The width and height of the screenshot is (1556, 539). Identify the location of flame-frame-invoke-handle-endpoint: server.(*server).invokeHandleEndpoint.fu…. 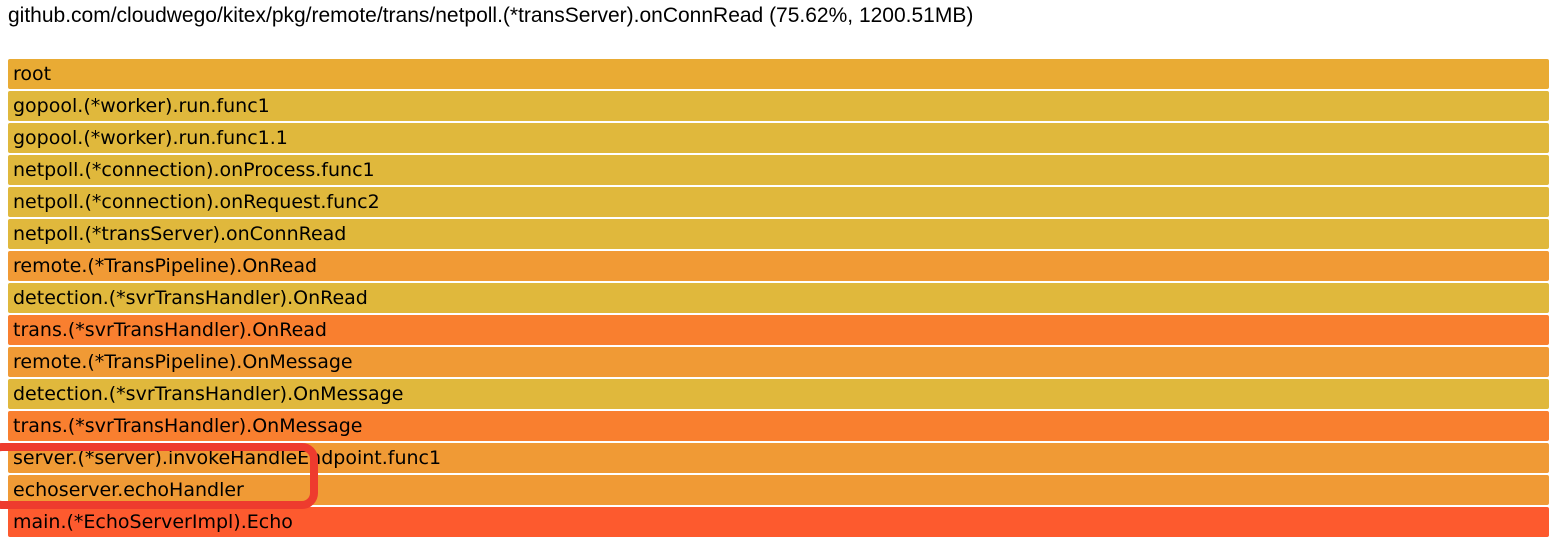
(778, 458).